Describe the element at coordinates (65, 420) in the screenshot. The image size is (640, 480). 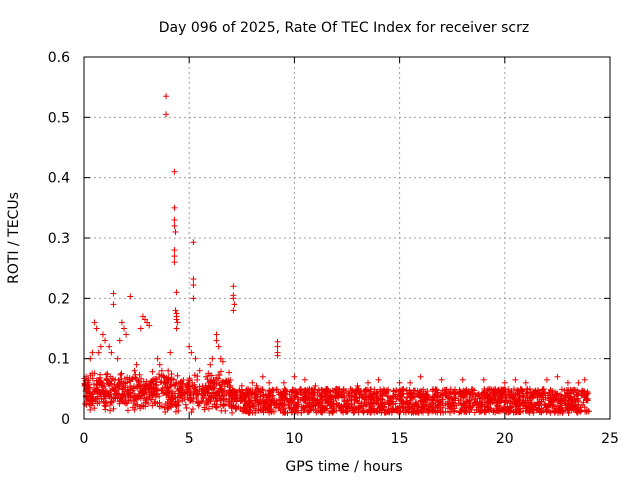
I see `y-tick-label: 0` at that location.